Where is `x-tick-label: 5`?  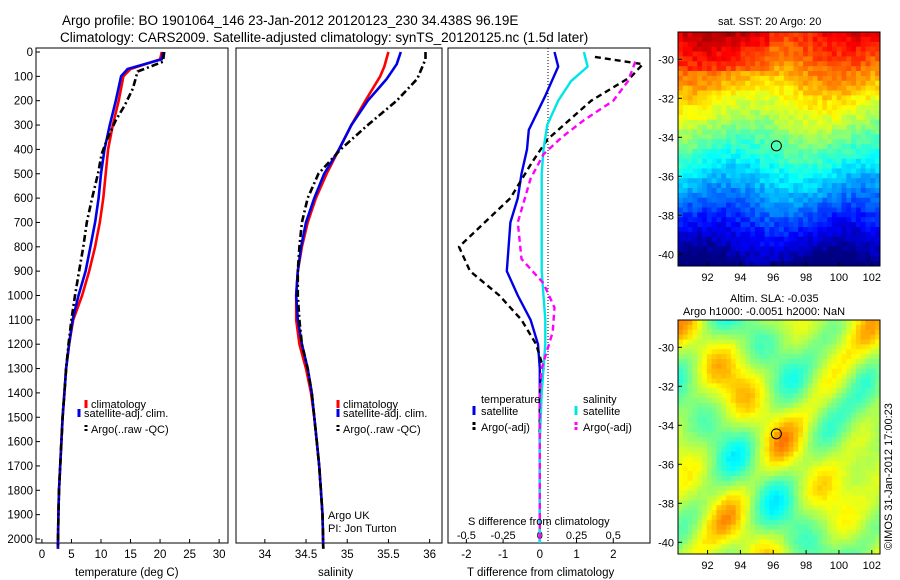
x-tick-label: 5 is located at coordinates (71, 555).